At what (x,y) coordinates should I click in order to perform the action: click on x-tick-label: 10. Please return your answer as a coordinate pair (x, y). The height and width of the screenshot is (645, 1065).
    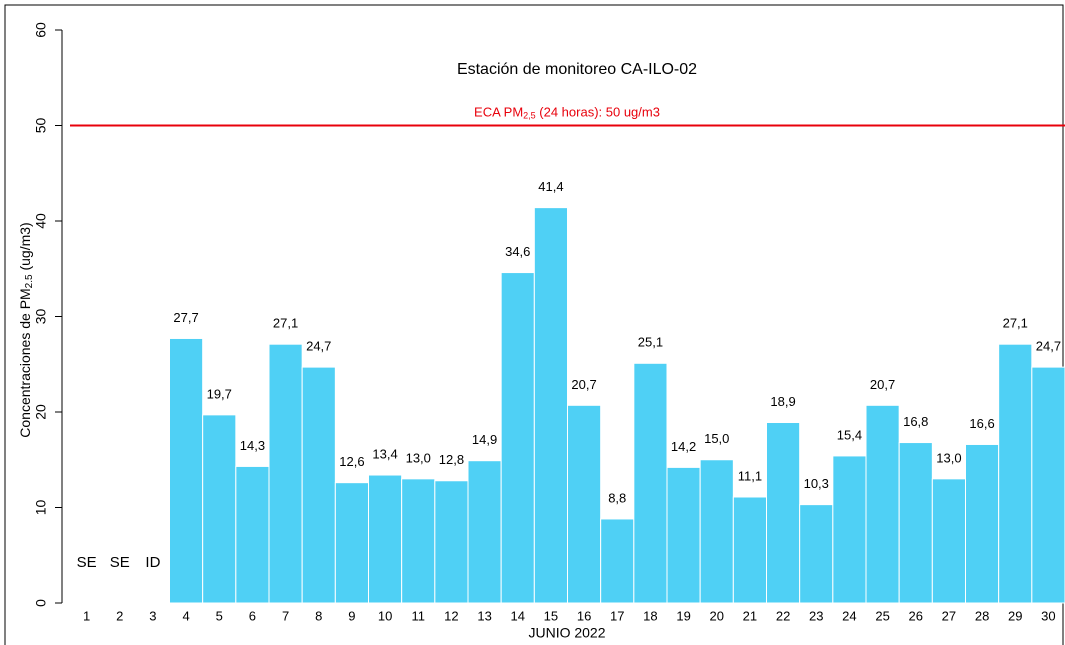
    Looking at the image, I should click on (385, 615).